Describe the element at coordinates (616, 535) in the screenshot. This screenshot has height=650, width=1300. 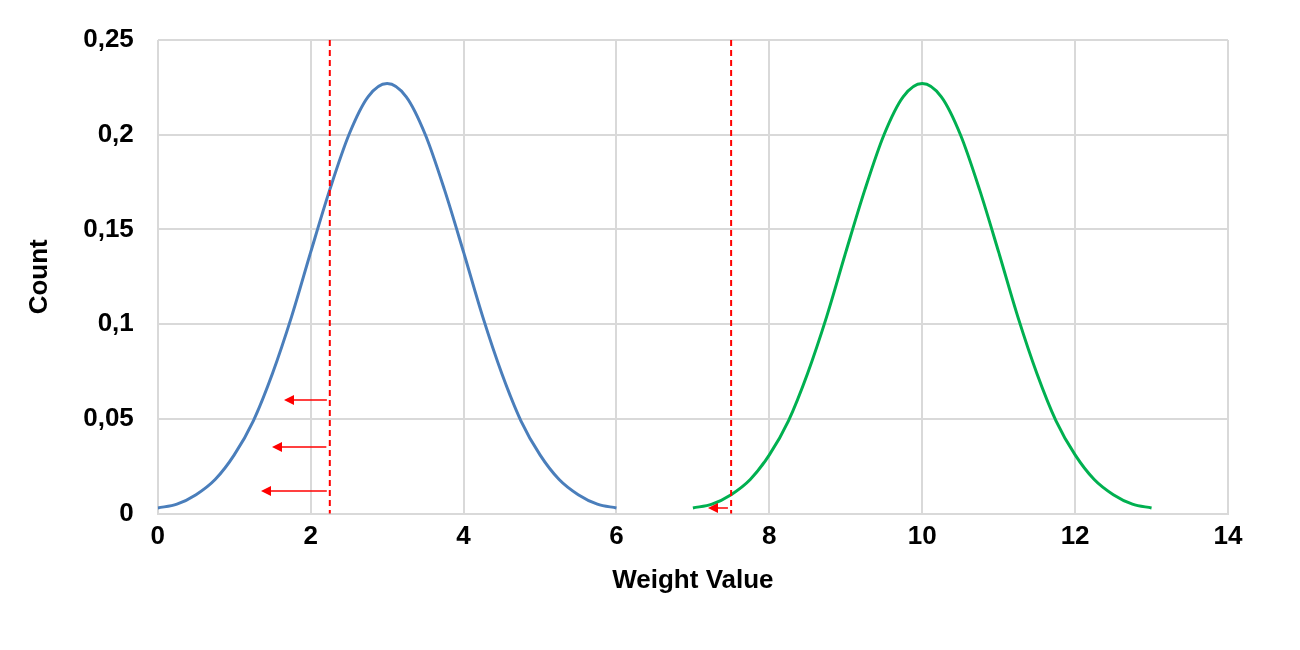
I see `x-tick-label: 6` at that location.